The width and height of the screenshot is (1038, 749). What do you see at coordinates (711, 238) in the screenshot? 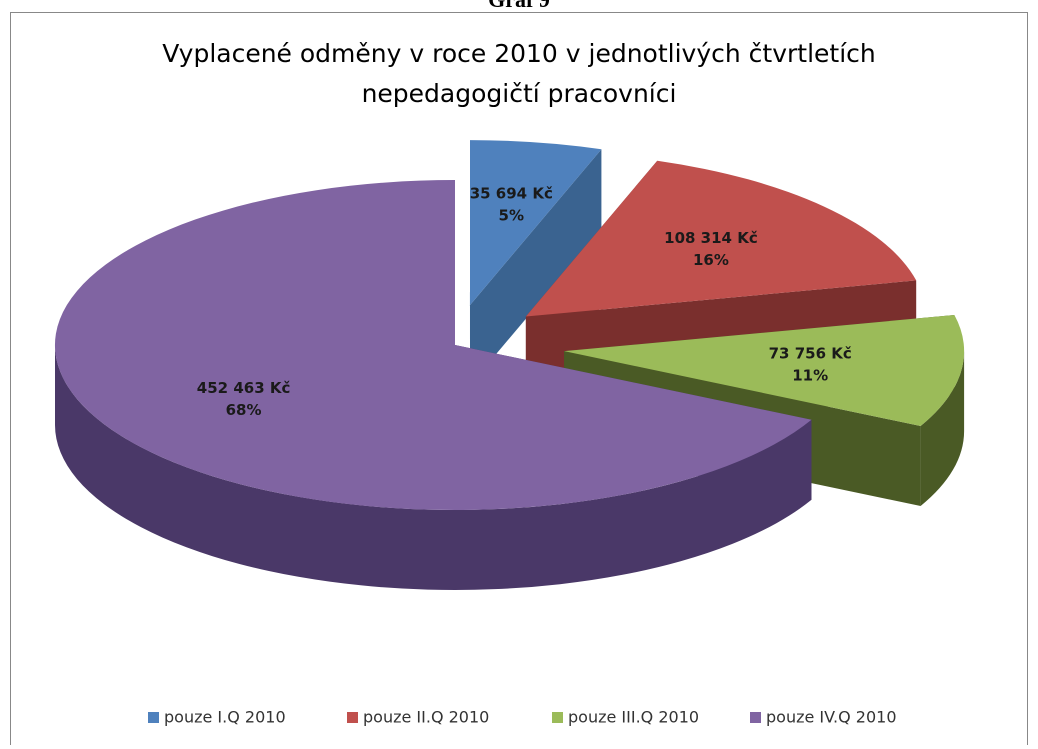
I see `data-label: 108 314 Kč` at bounding box center [711, 238].